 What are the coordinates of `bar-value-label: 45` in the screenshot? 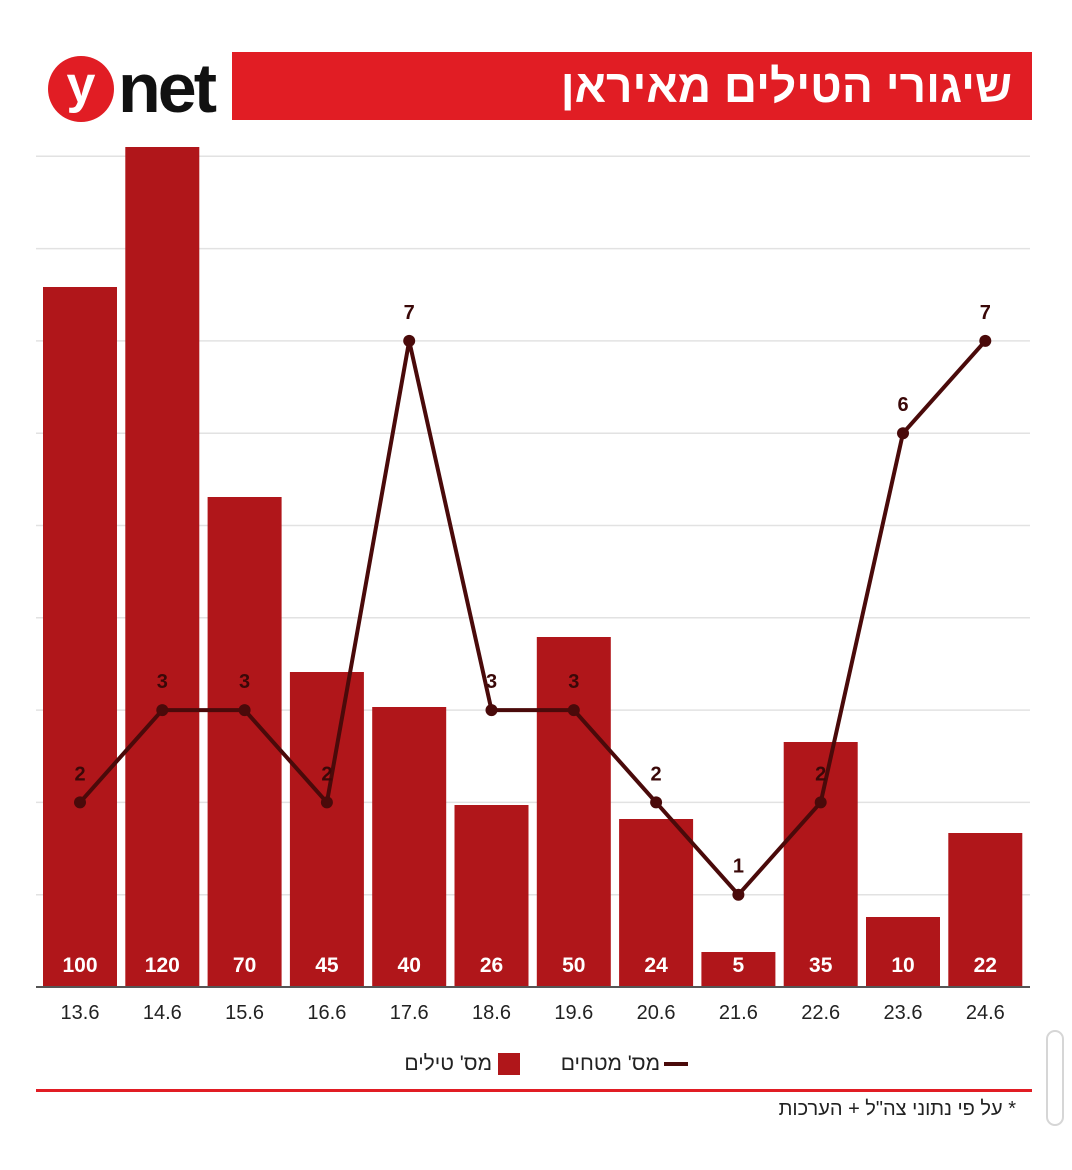 It's located at (327, 965).